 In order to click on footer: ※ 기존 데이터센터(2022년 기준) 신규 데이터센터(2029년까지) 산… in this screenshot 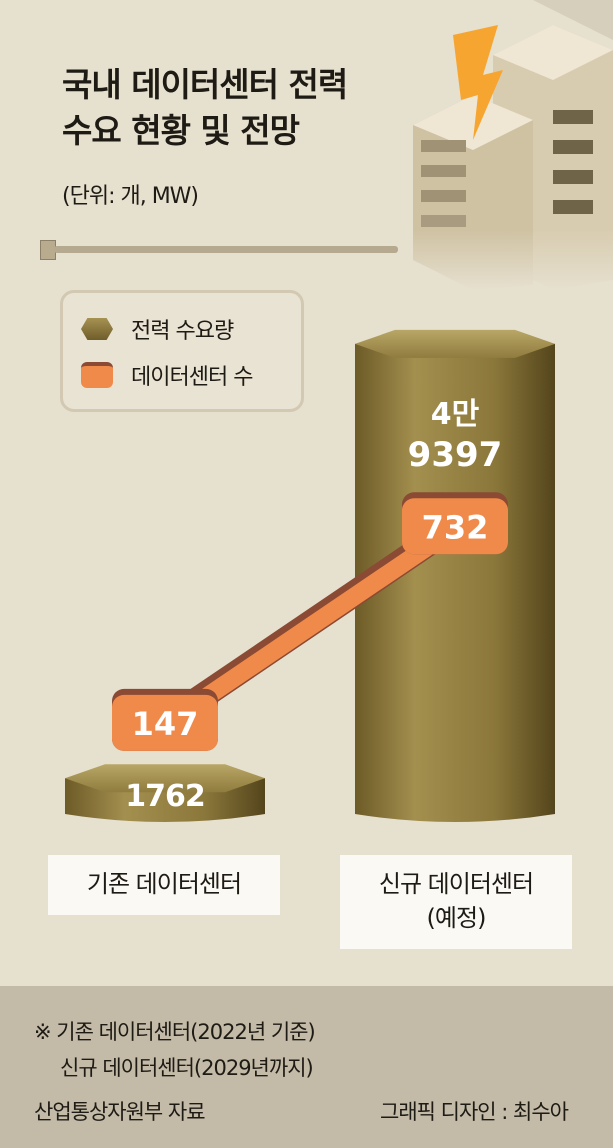, I will do `click(306, 1067)`.